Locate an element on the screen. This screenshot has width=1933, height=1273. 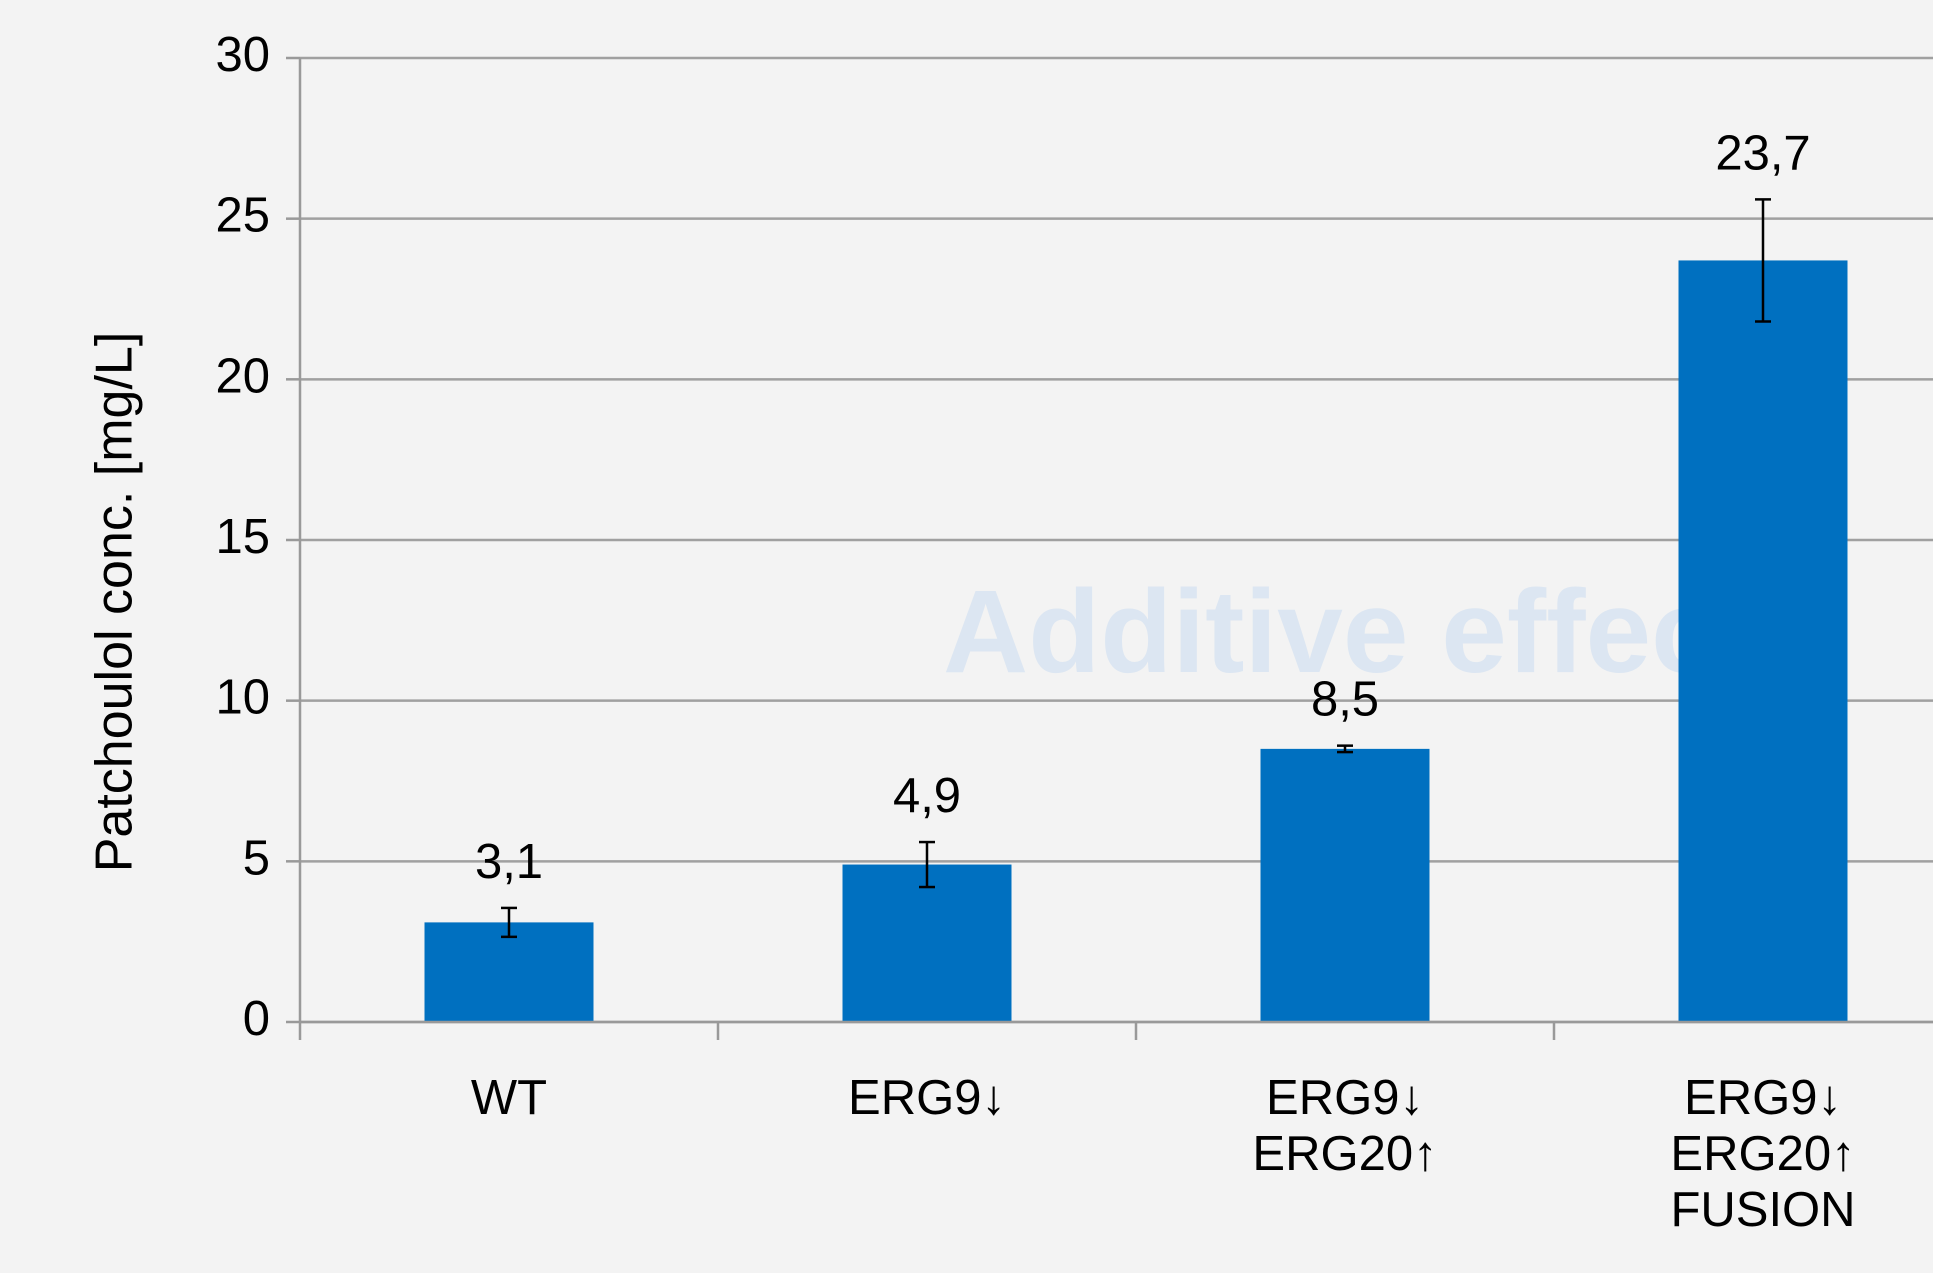
y-tick-label: 15 is located at coordinates (242, 537).